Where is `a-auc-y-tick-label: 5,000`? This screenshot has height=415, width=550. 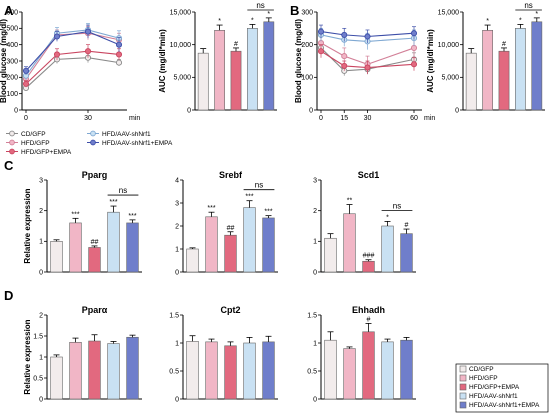 a-auc-y-tick-label: 5,000 is located at coordinates (182, 78).